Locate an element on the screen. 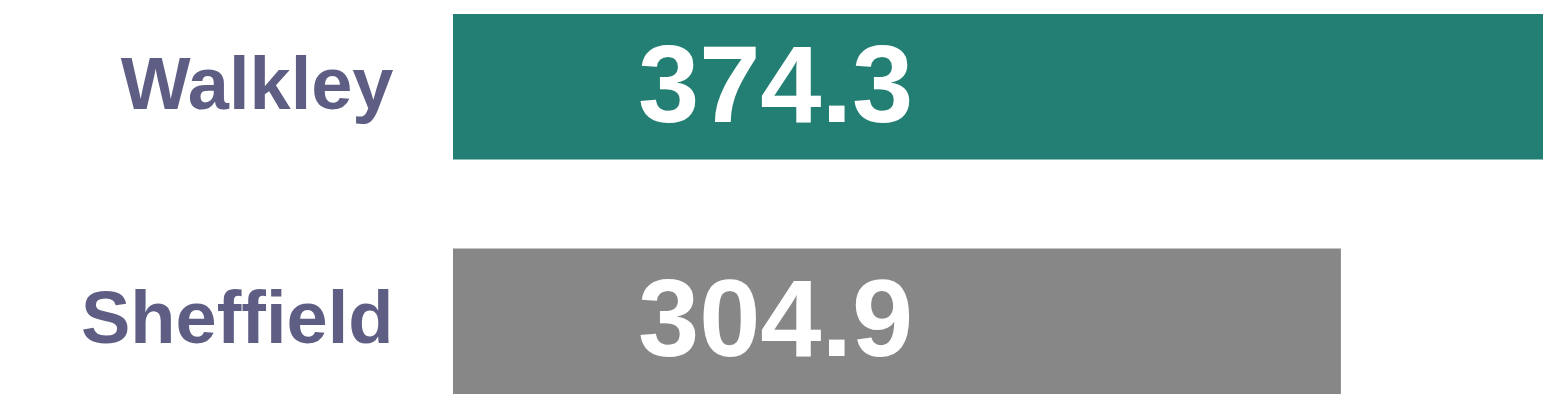  data-label: 374.3 is located at coordinates (776, 83).